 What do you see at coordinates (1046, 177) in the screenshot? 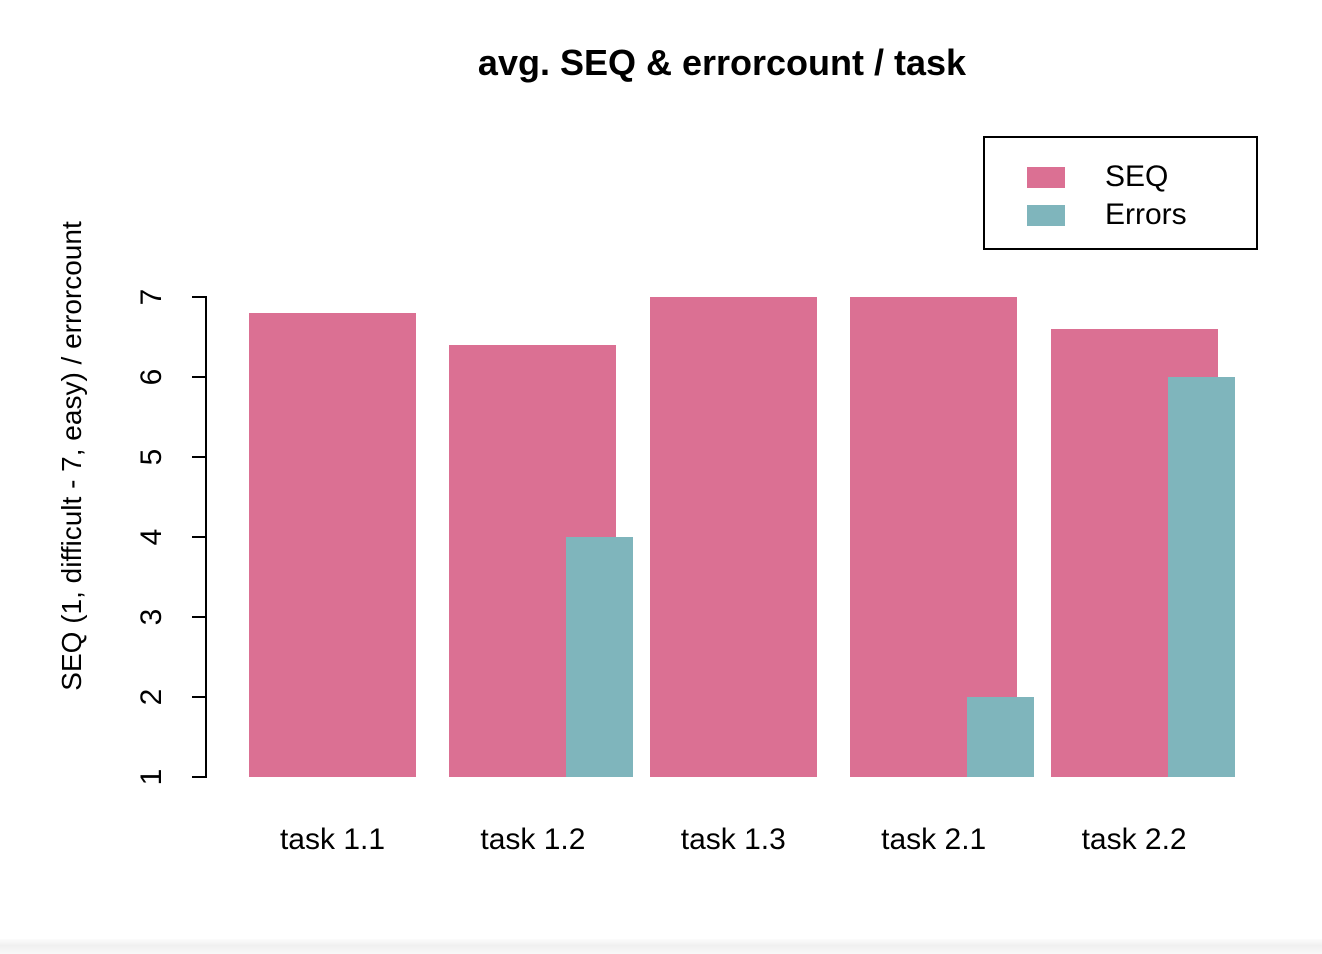
I see `legend-swatch-seq` at bounding box center [1046, 177].